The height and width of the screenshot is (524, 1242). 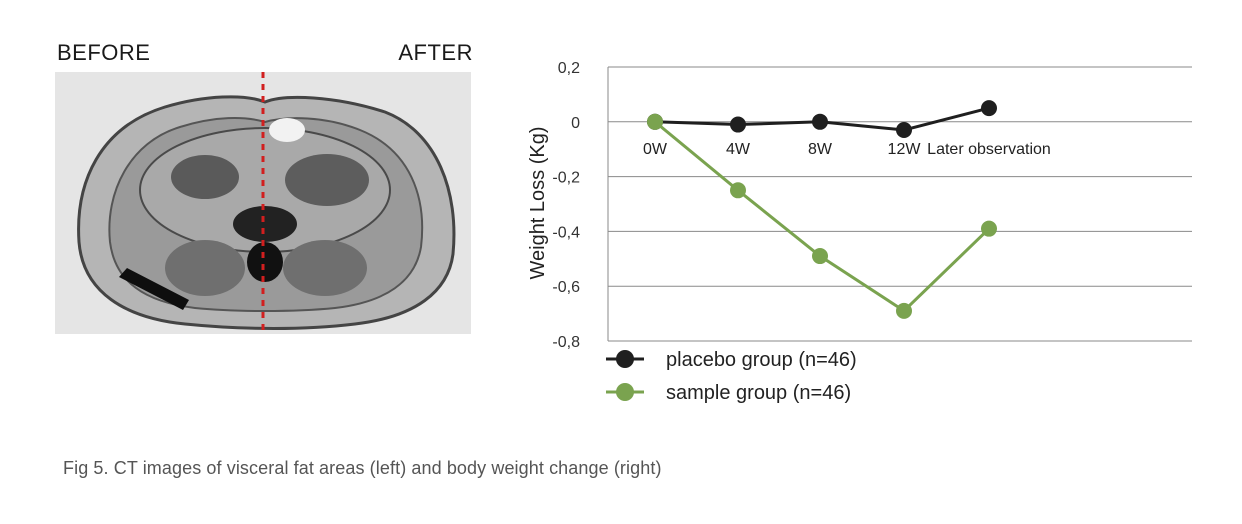 I want to click on y-tick-label: -0,8, so click(x=566, y=342).